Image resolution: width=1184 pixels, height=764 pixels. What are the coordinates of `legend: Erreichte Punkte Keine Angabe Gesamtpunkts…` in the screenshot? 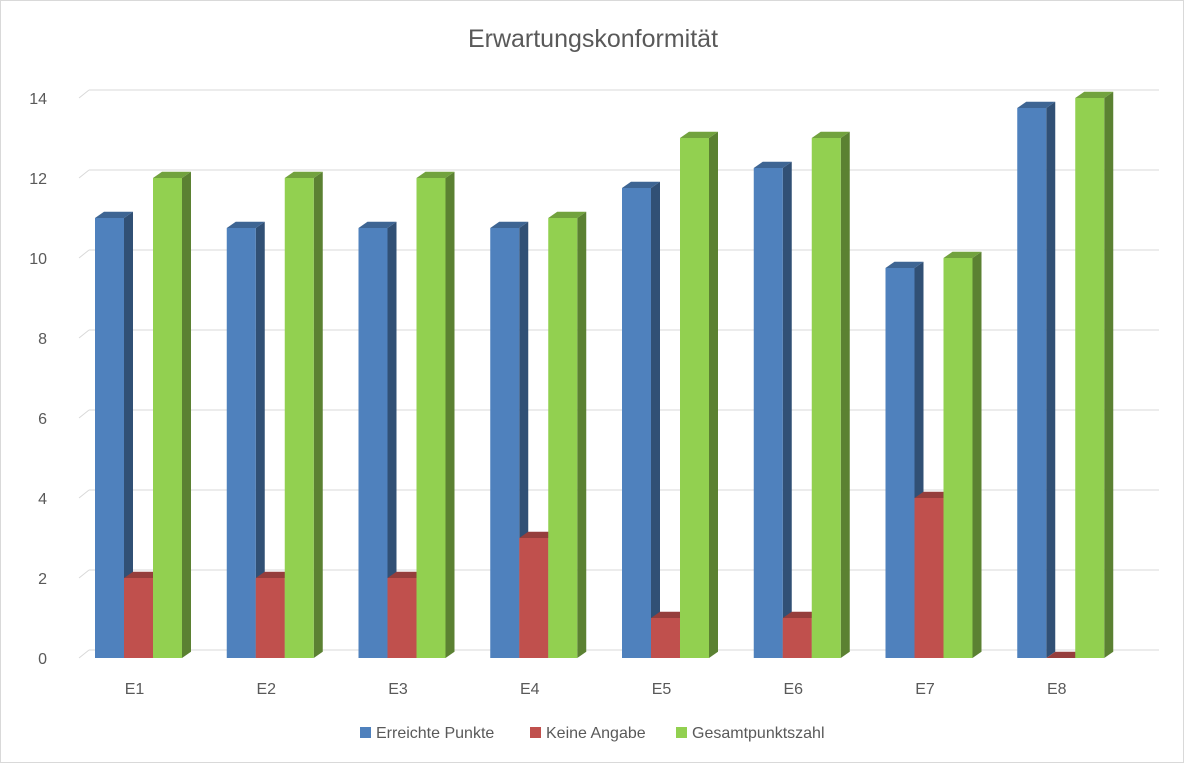 It's located at (592, 733).